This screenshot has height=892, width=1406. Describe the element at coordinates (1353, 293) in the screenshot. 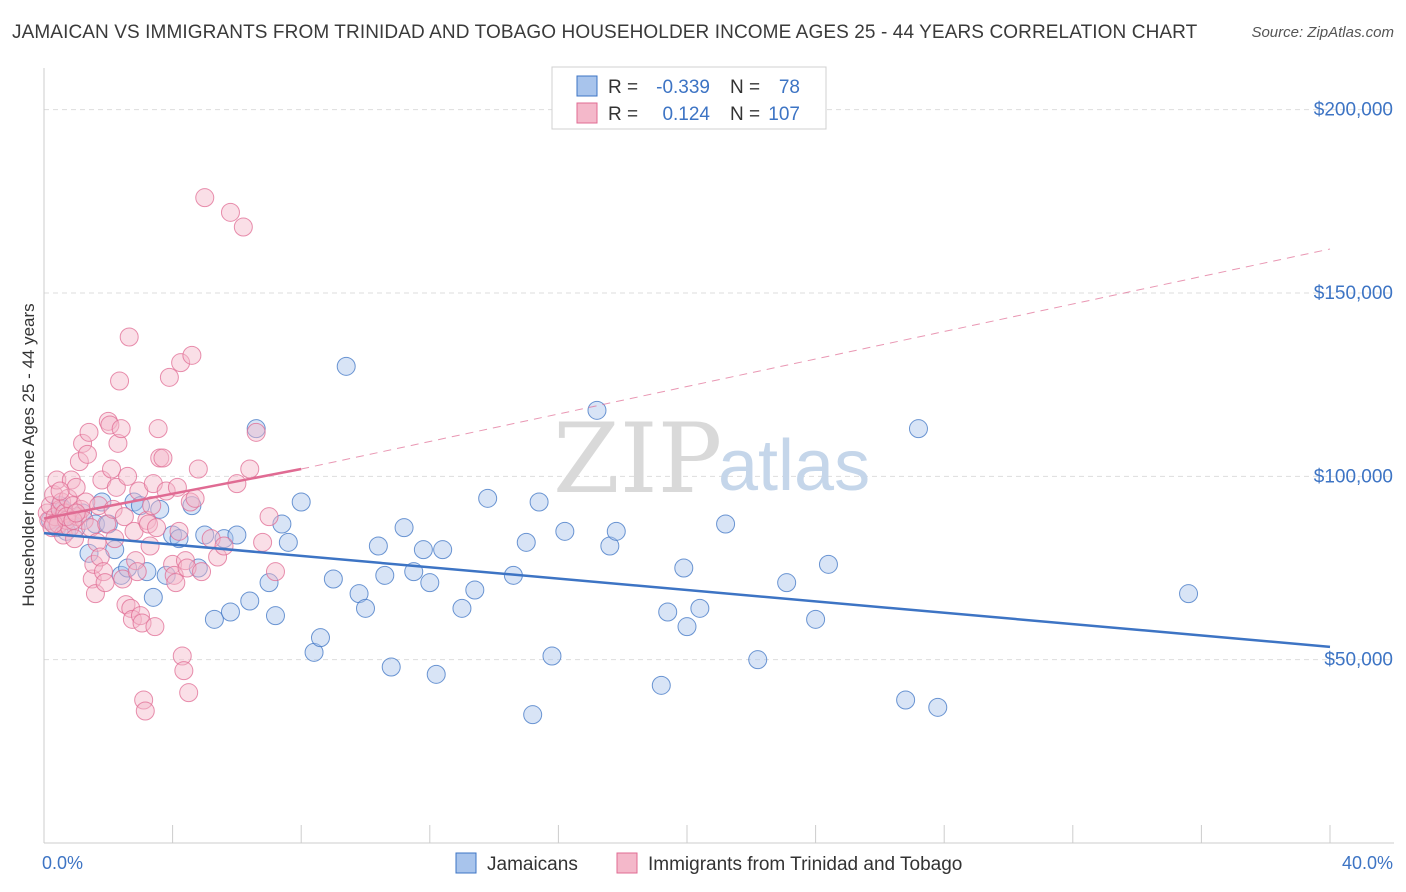

I see `y-tick-label-1: $150,000` at that location.